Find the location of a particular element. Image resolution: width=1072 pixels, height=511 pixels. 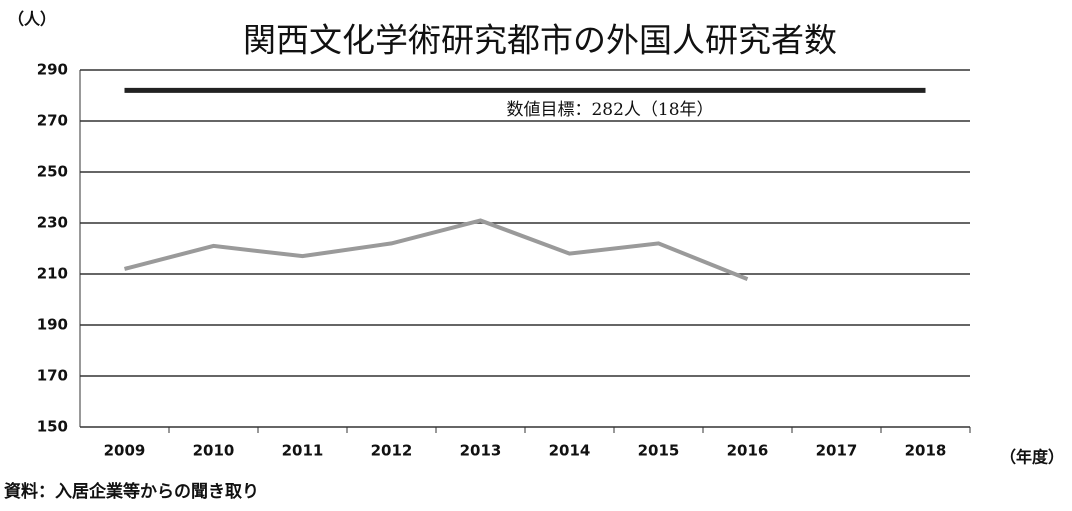

x-tick-label: 2017 is located at coordinates (837, 451).